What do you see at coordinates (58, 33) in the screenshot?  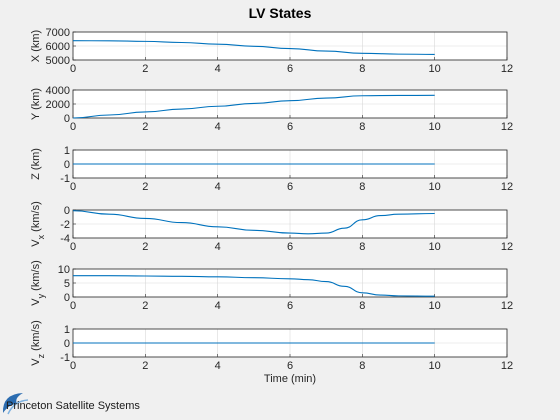 I see `y-tick-label: 7000` at bounding box center [58, 33].